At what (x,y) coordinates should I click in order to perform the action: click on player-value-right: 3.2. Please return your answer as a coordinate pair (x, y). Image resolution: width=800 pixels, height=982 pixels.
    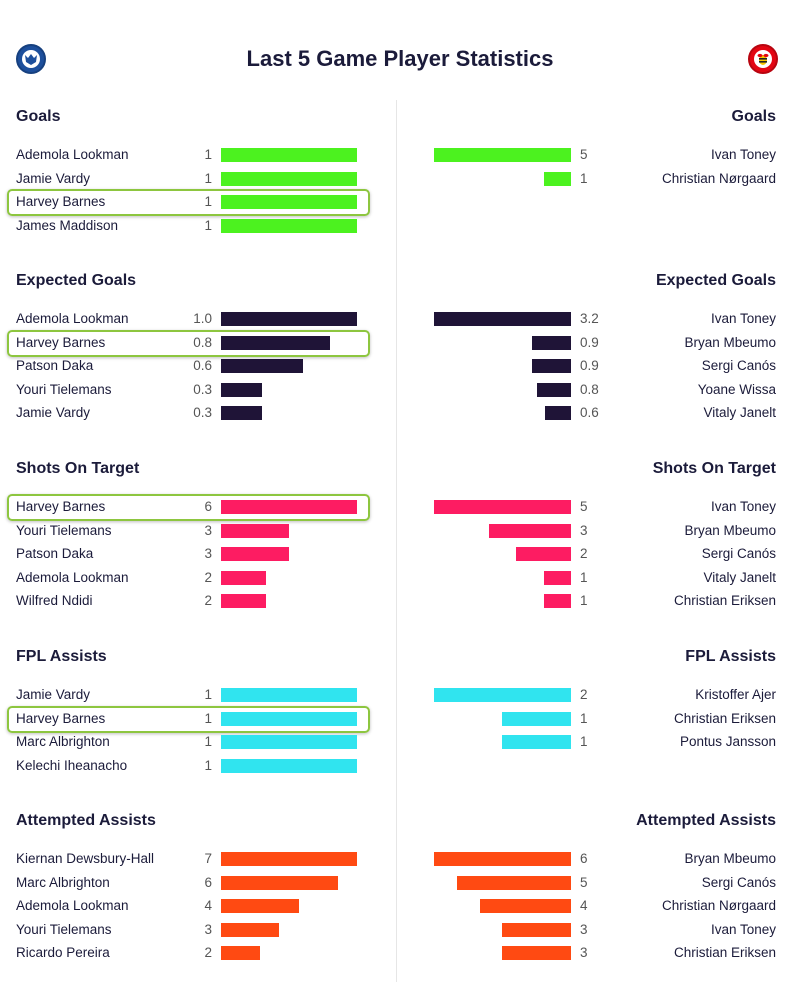
    Looking at the image, I should click on (589, 318).